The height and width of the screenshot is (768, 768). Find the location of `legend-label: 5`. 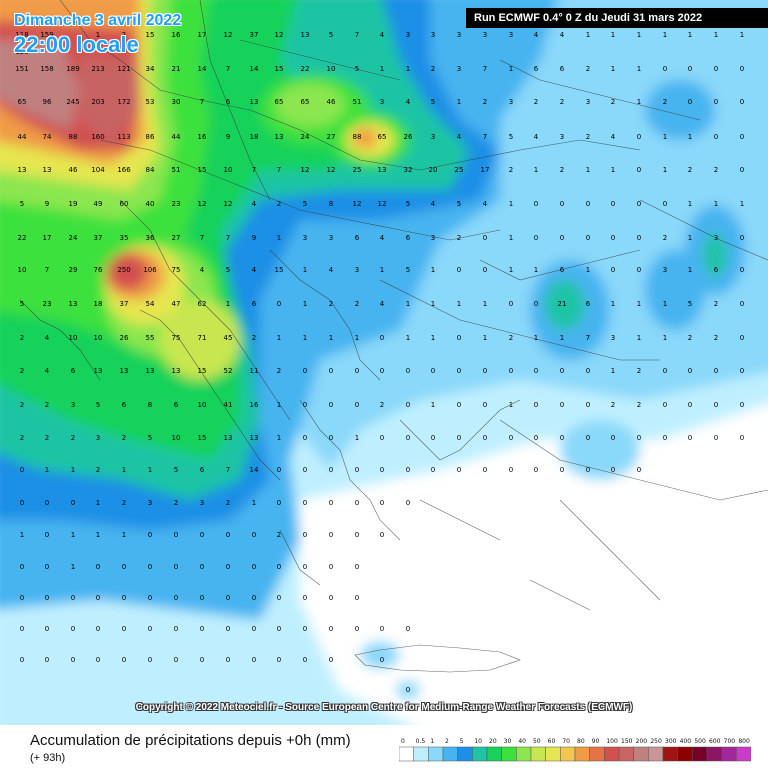

legend-label: 5 is located at coordinates (462, 741).